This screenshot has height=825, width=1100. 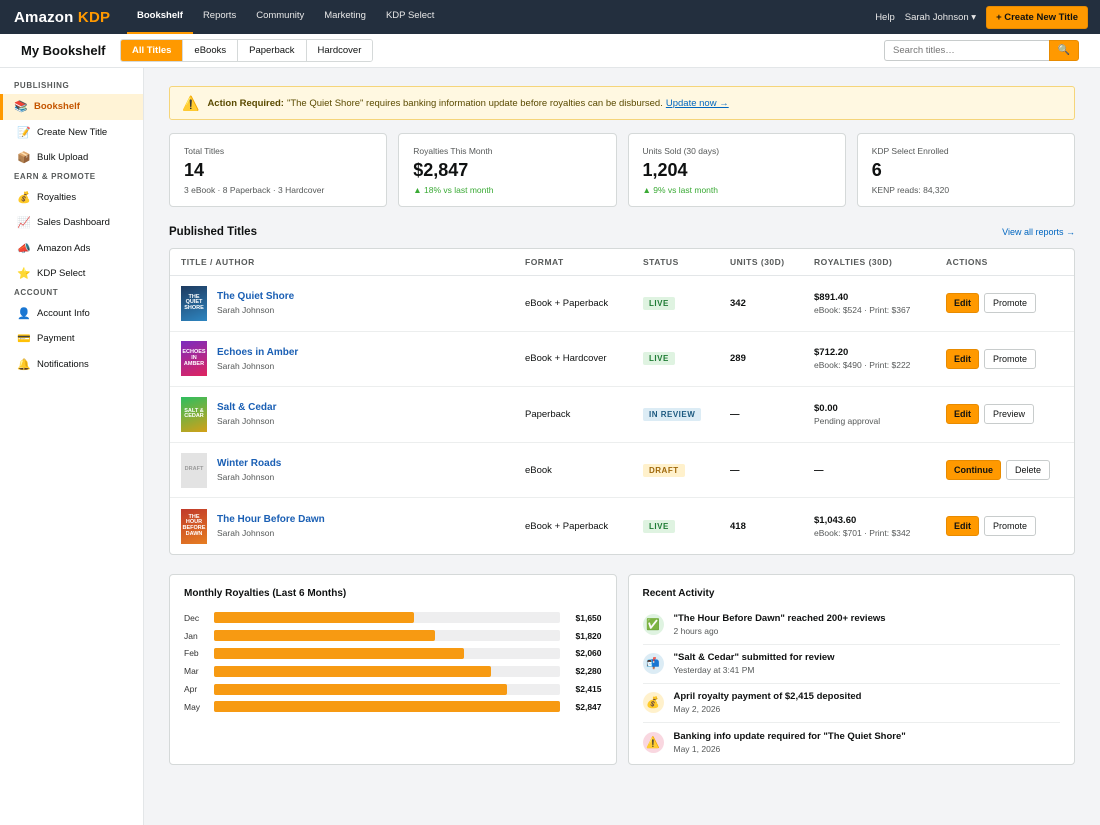 What do you see at coordinates (664, 470) in the screenshot?
I see `status-badge: DRAFT` at bounding box center [664, 470].